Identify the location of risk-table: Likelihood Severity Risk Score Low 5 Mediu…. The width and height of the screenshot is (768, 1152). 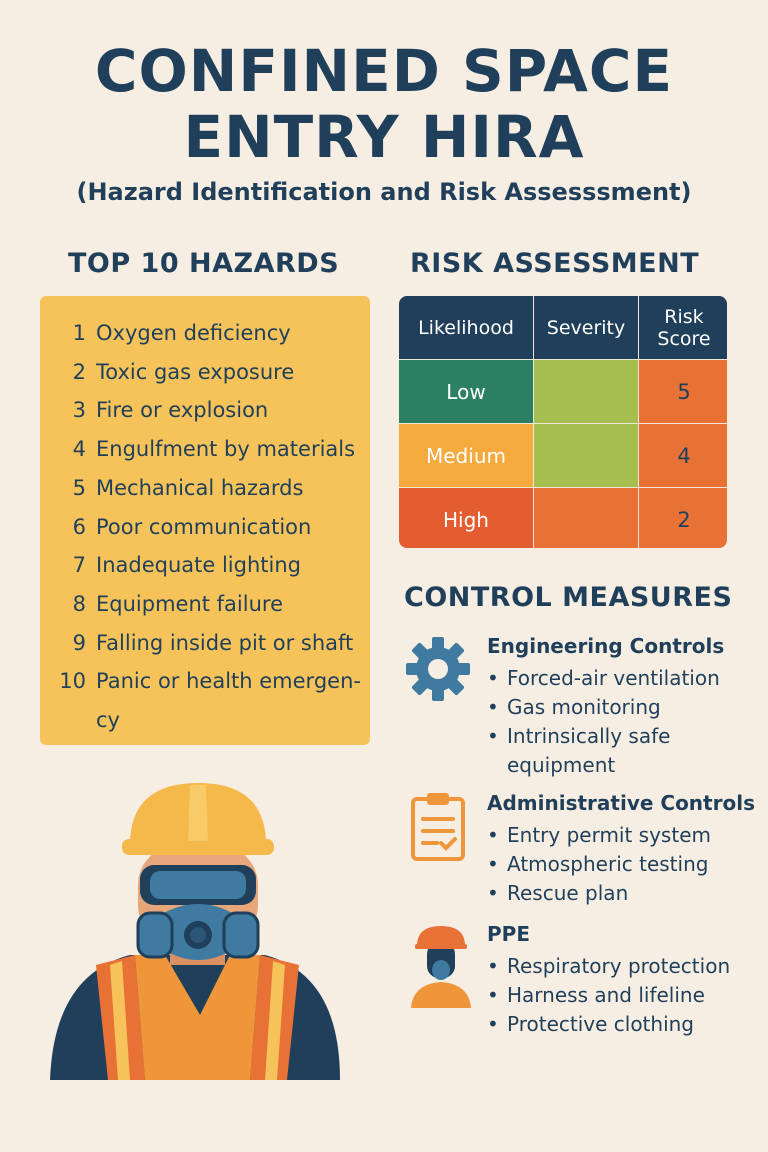
(563, 422).